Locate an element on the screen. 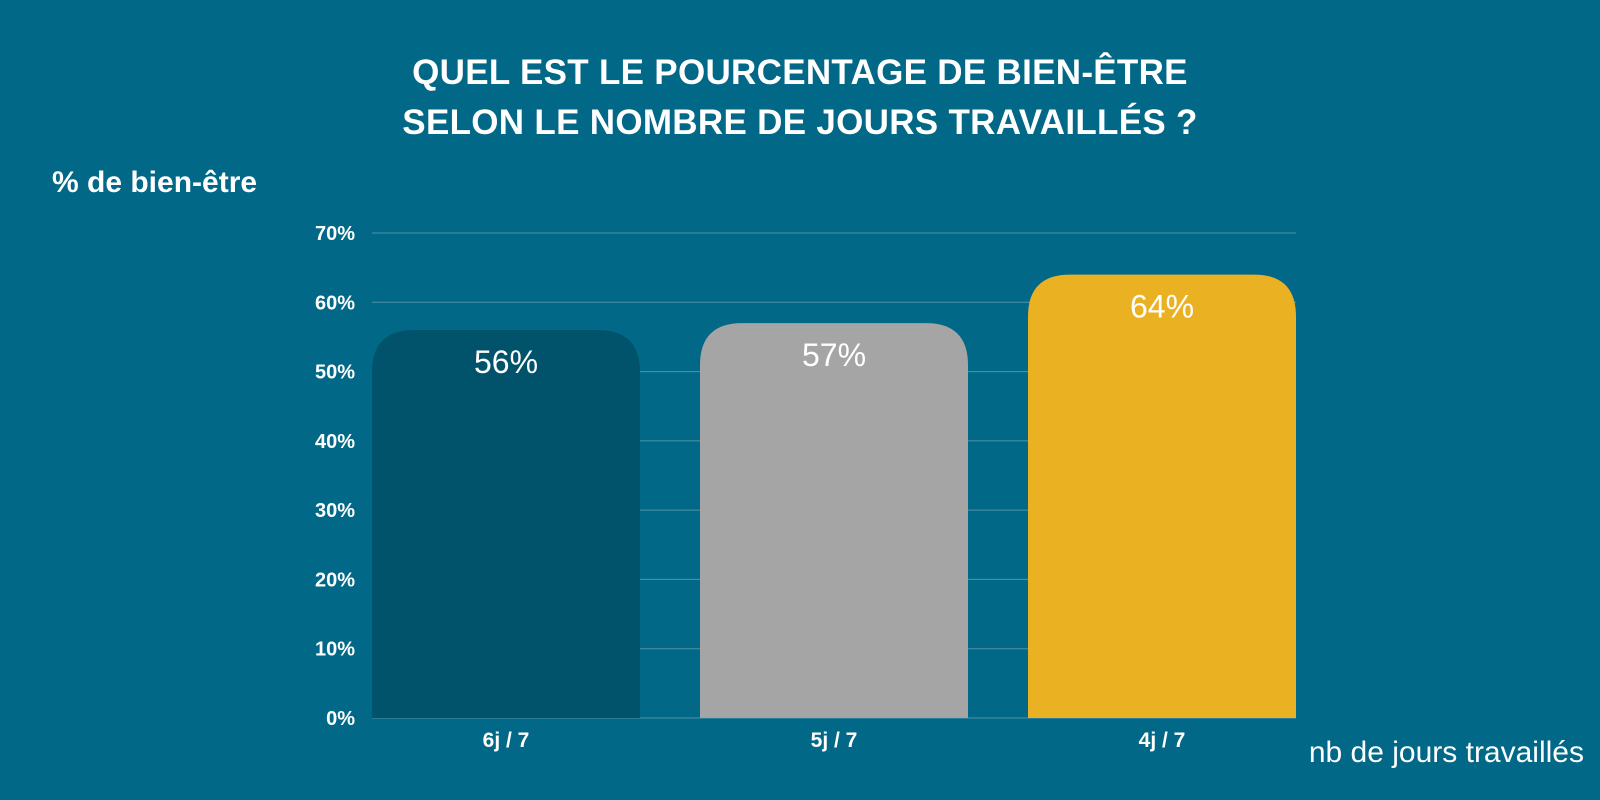  y-tick-label: 50% is located at coordinates (335, 373).